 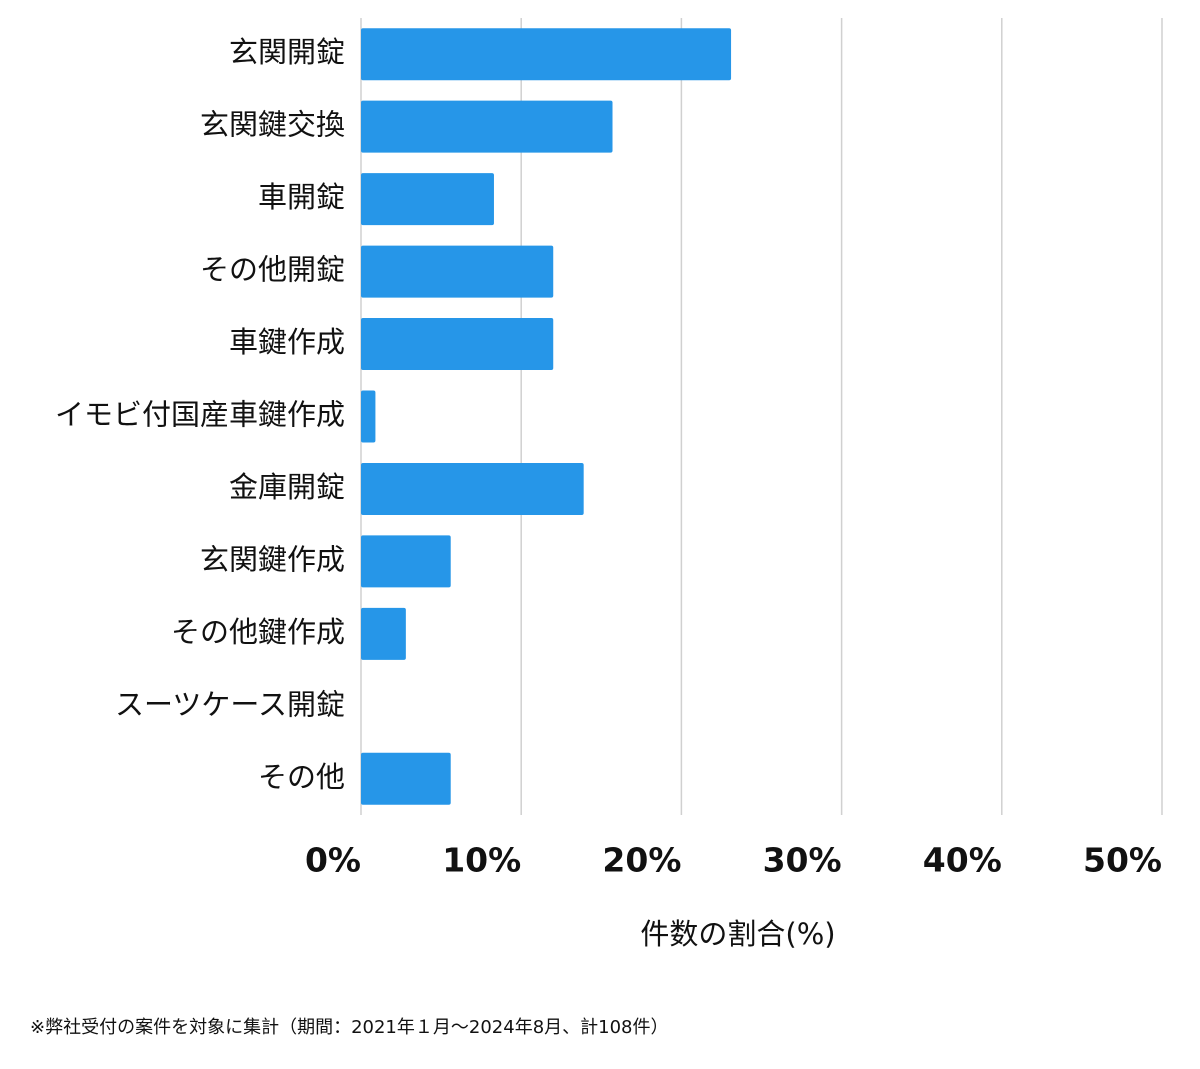 What do you see at coordinates (1122, 860) in the screenshot?
I see `x-tick-label: 50%` at bounding box center [1122, 860].